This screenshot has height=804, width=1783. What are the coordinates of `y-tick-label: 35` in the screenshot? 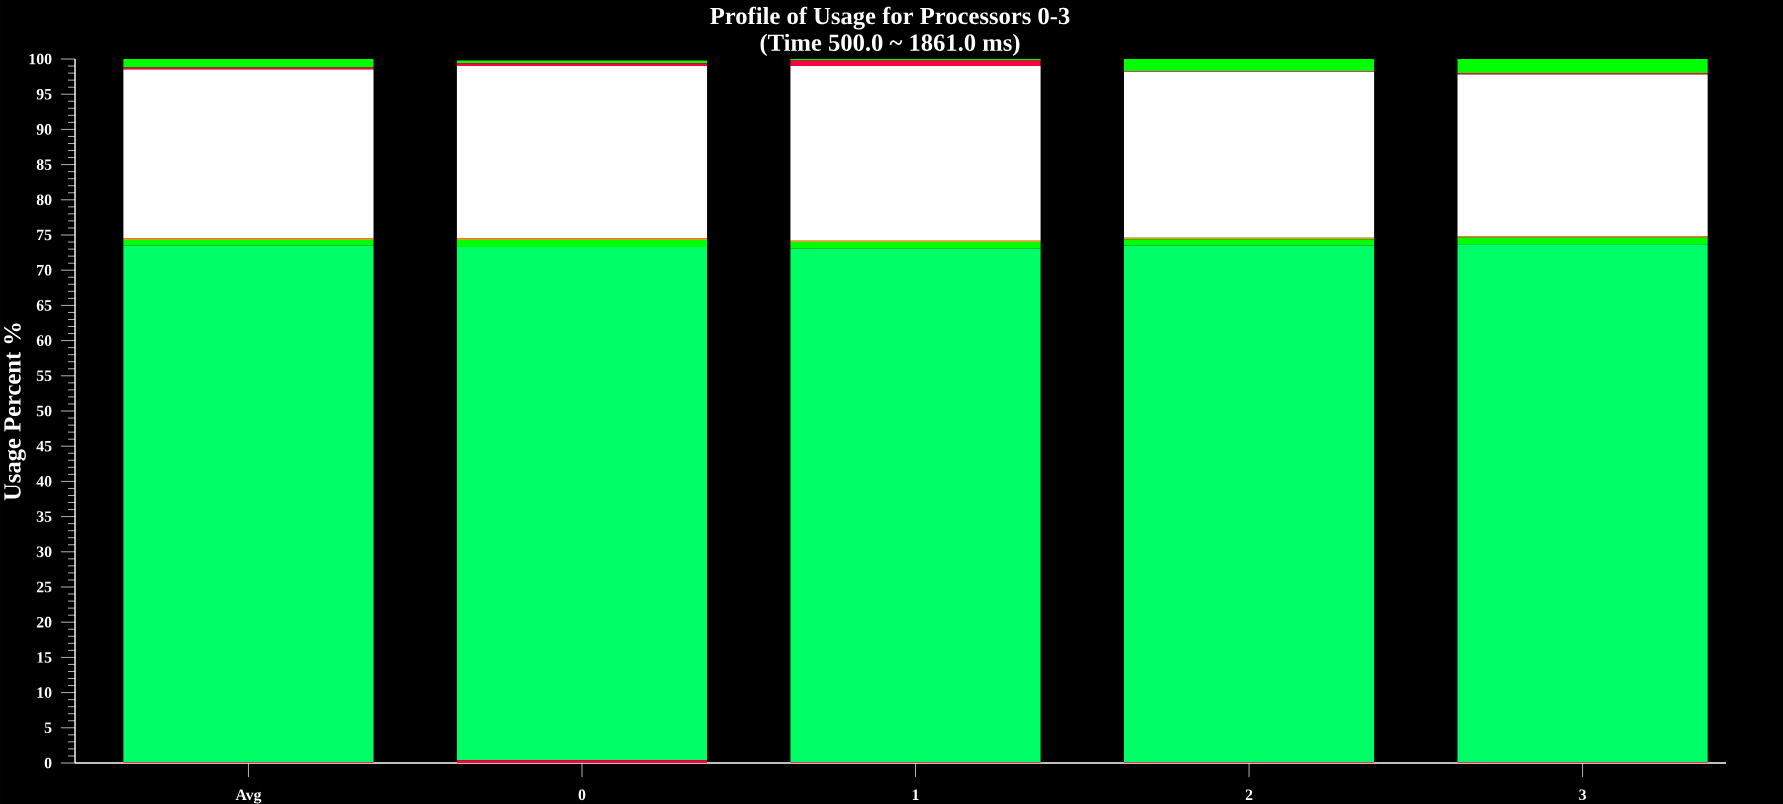 It's located at (44, 516).